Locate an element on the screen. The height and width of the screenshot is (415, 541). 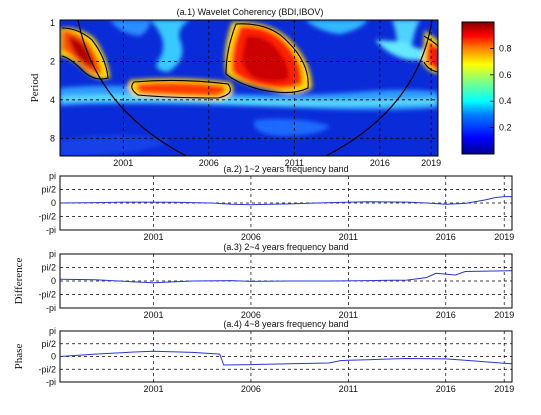
heatmap-y-tick-label: 8 is located at coordinates (52, 138).